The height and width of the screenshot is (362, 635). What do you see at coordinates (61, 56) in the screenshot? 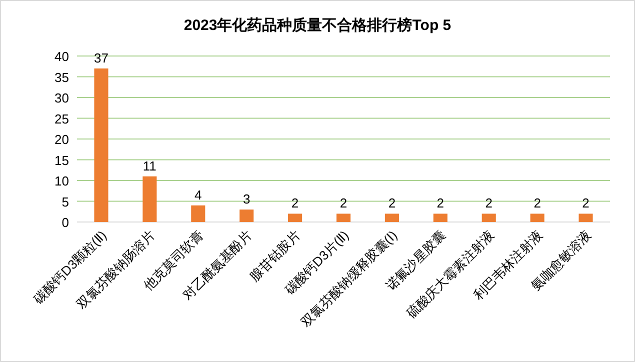
I see `y-tick-label: 40` at bounding box center [61, 56].